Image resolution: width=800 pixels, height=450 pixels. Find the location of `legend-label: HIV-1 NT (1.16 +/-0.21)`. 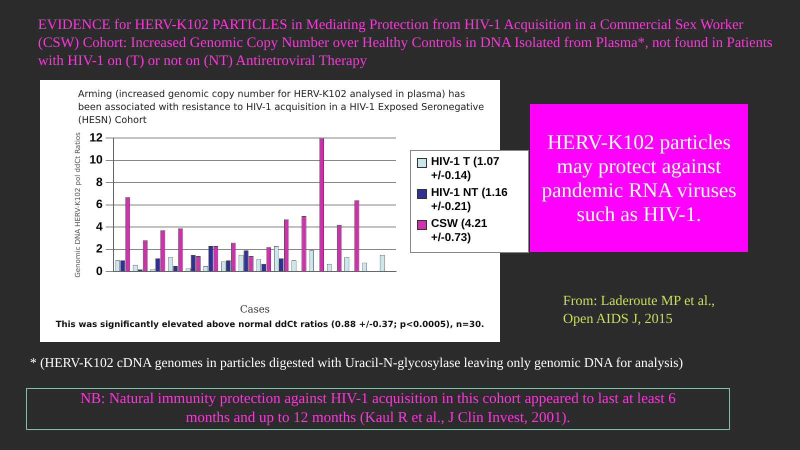

legend-label: HIV-1 NT (1.16 +/-0.21) is located at coordinates (470, 200).